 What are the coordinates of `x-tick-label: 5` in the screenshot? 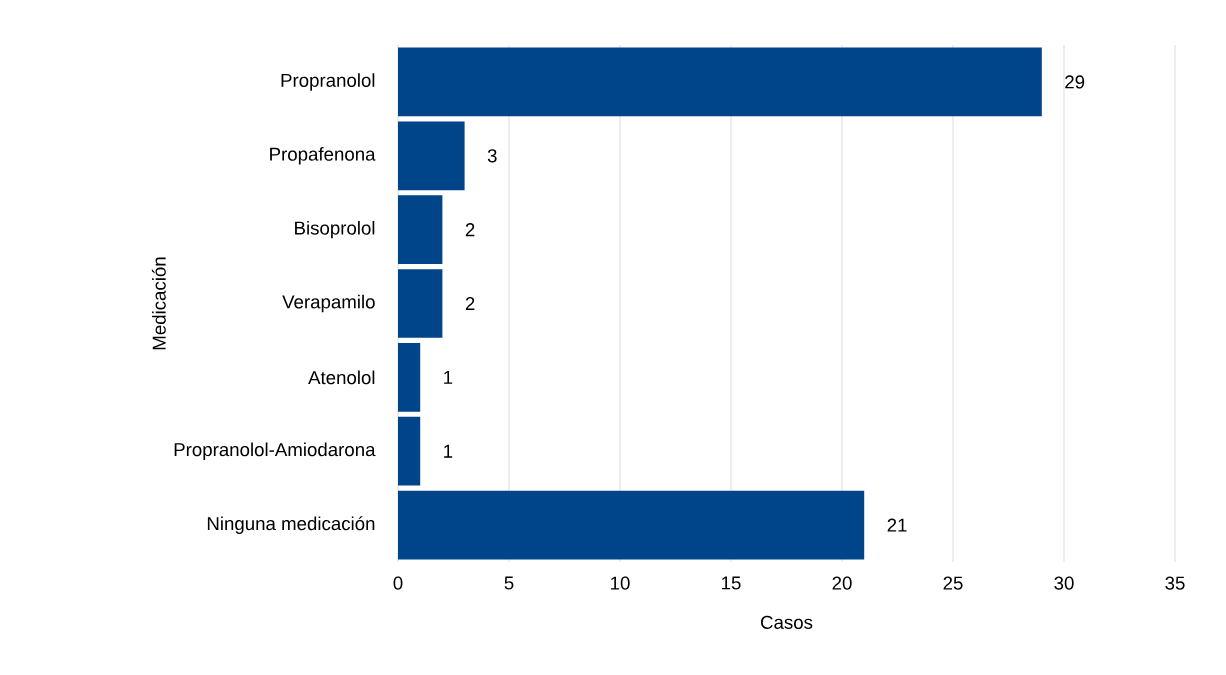 It's located at (509, 583).